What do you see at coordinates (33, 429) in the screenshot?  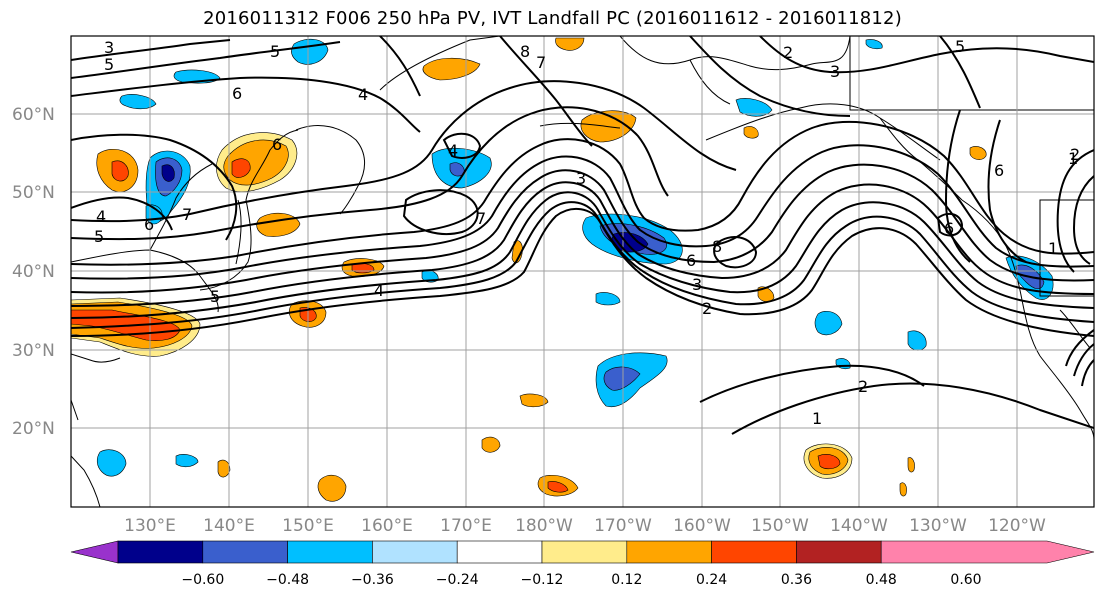 I see `lat-label: 20°N` at bounding box center [33, 429].